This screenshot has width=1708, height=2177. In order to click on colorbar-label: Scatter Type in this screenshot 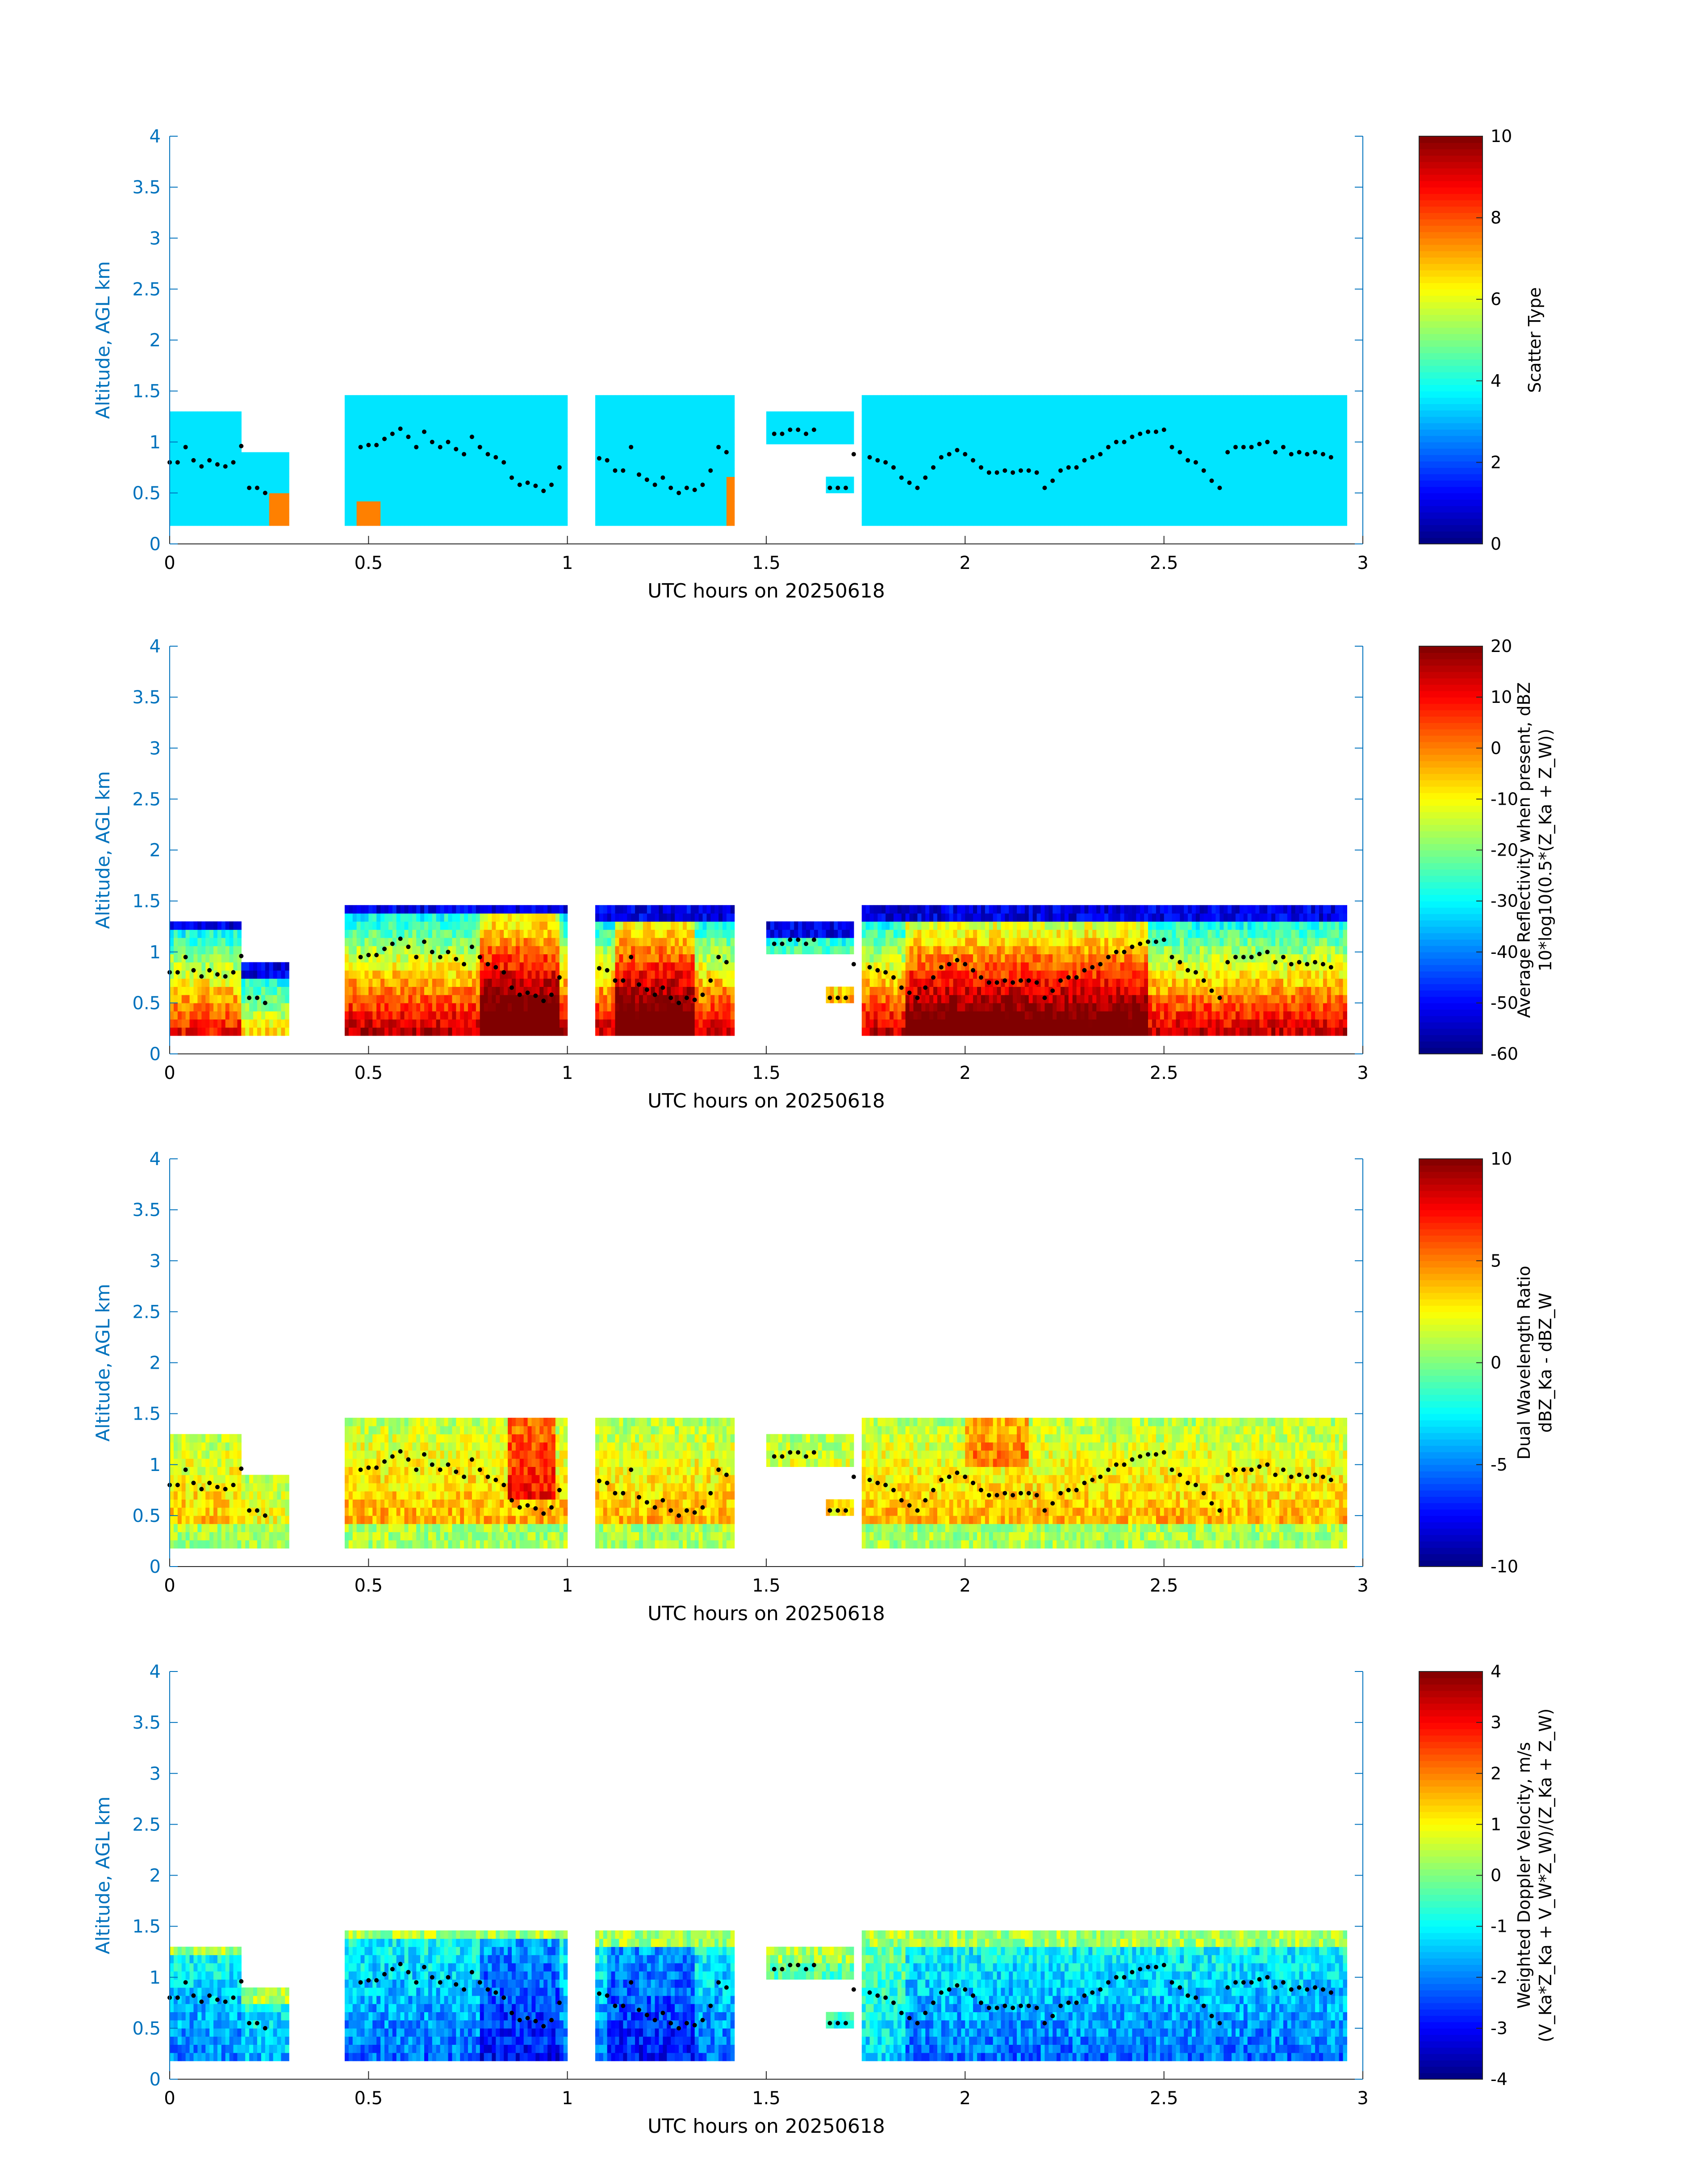, I will do `click(1535, 340)`.